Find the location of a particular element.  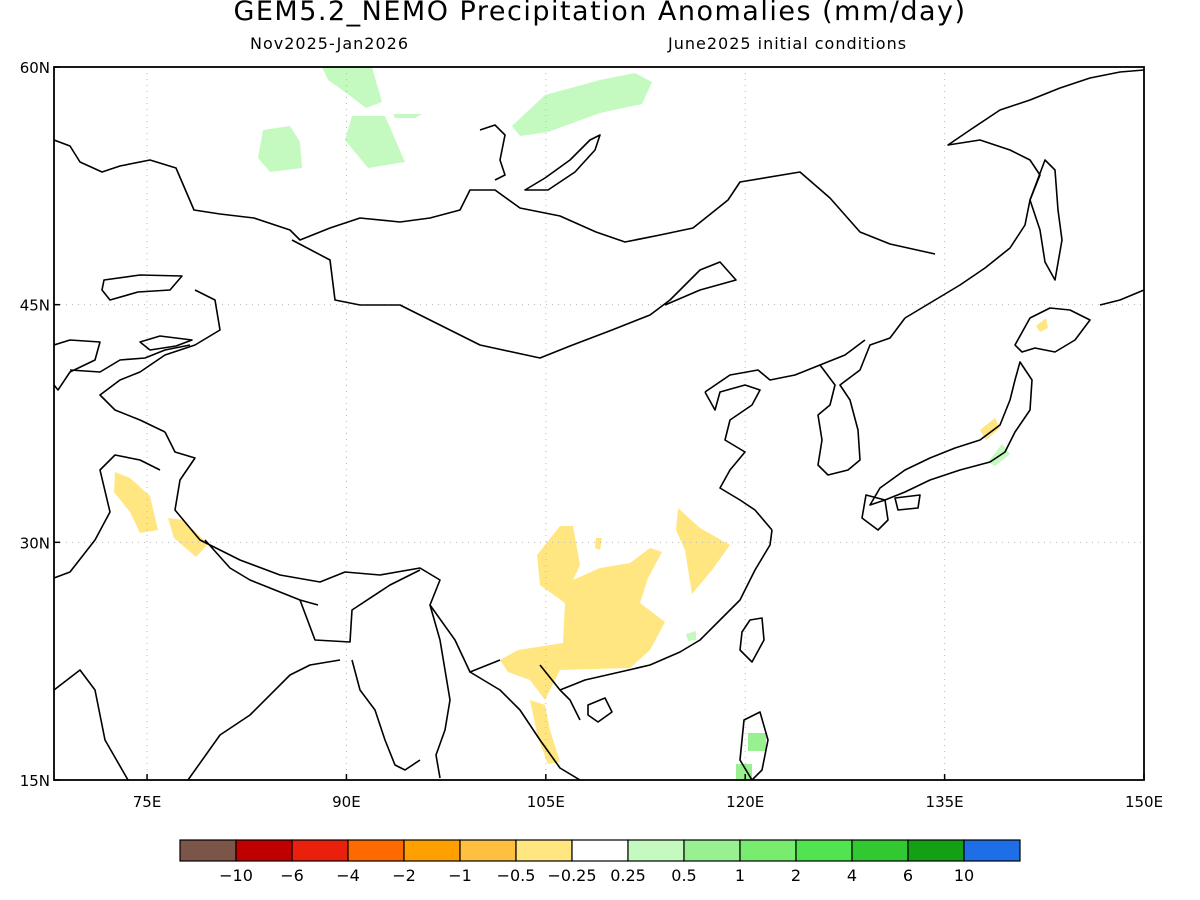

wet-anomaly-south-siberia is located at coordinates (407, 116).